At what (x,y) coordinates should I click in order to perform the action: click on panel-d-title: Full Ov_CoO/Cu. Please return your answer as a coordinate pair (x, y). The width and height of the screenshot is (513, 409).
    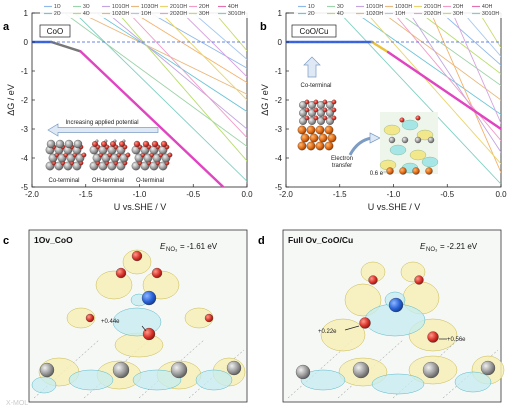
    Looking at the image, I should click on (320, 240).